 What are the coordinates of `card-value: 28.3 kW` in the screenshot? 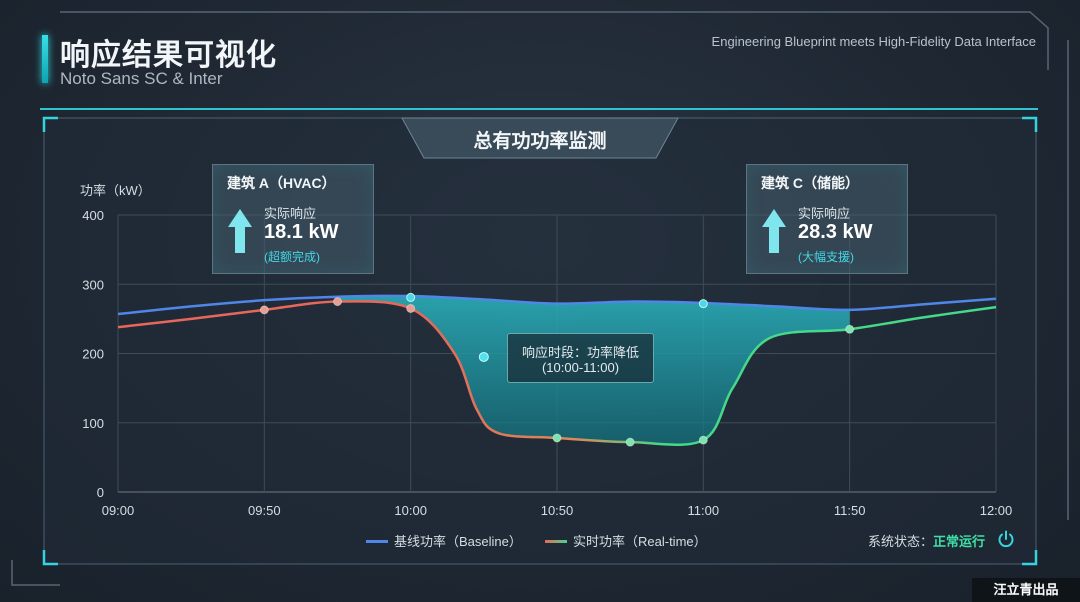 It's located at (835, 232).